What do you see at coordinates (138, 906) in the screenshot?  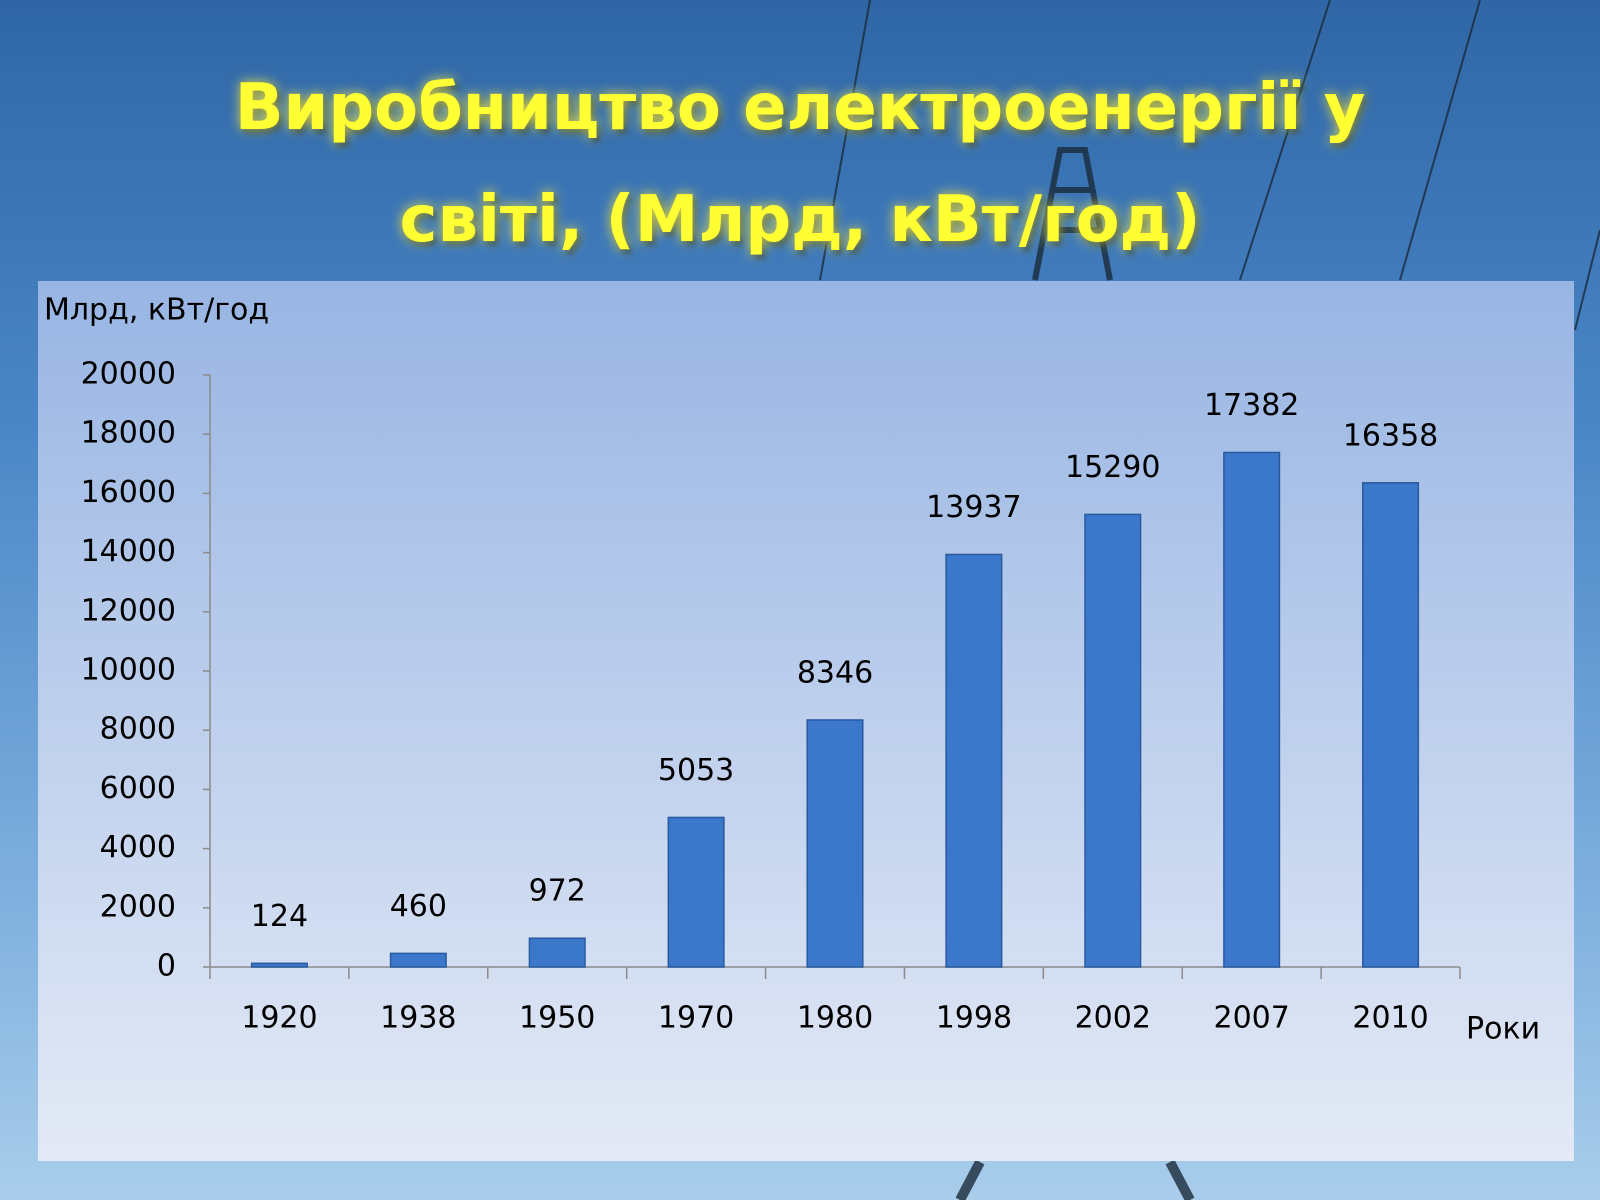 I see `y-tick-label: 2000` at bounding box center [138, 906].